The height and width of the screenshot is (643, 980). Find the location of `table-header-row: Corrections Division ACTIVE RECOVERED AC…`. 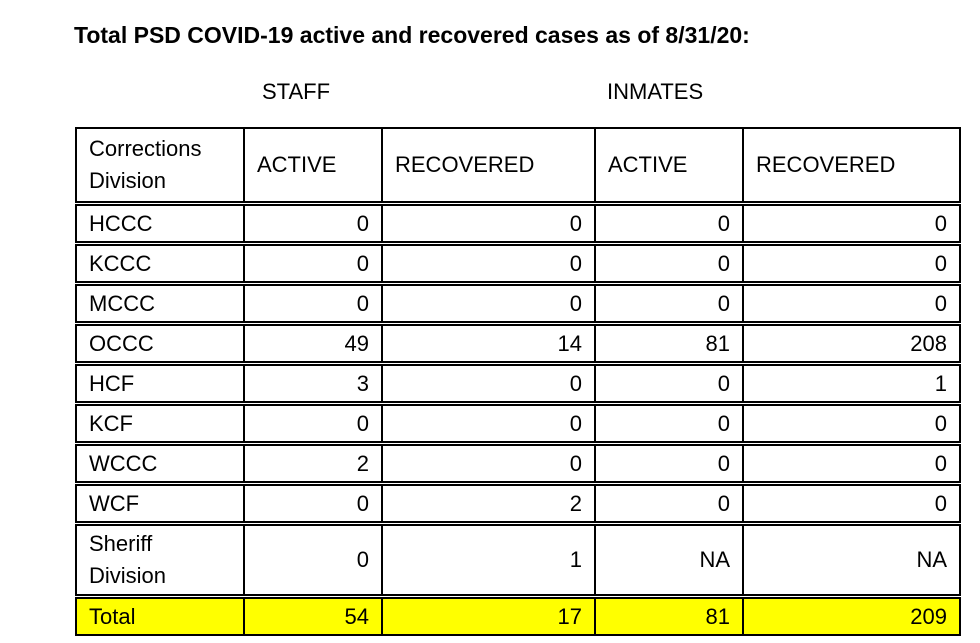

table-header-row: Corrections Division ACTIVE RECOVERED AC… is located at coordinates (518, 165).